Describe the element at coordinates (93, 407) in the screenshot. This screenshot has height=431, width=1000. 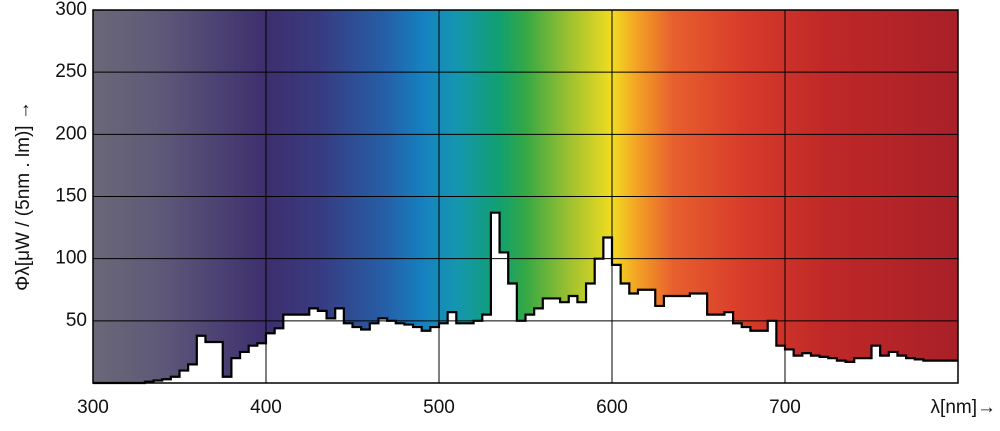
I see `x-tick-label: 300` at that location.